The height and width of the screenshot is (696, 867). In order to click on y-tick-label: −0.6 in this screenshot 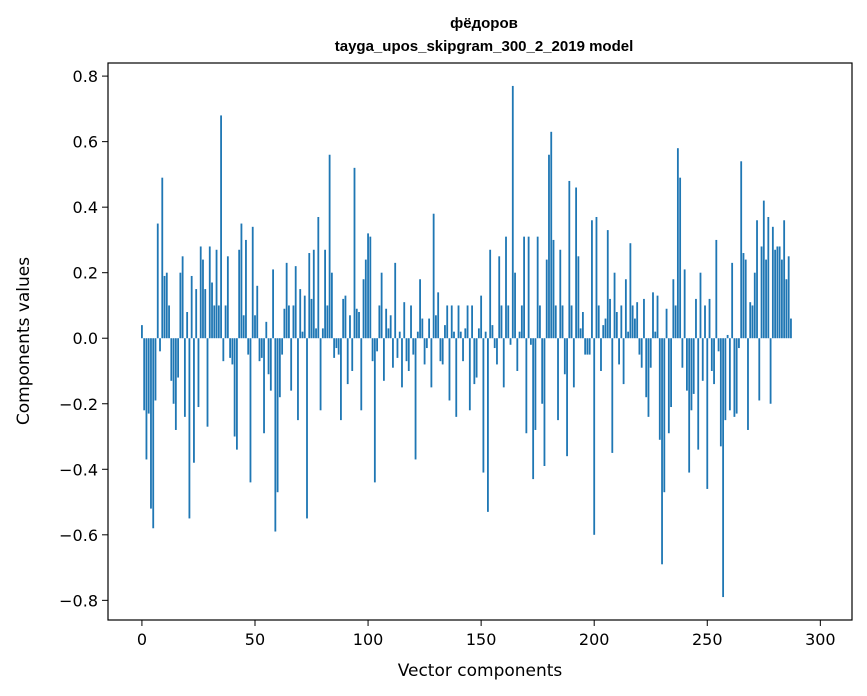, I will do `click(78, 535)`.